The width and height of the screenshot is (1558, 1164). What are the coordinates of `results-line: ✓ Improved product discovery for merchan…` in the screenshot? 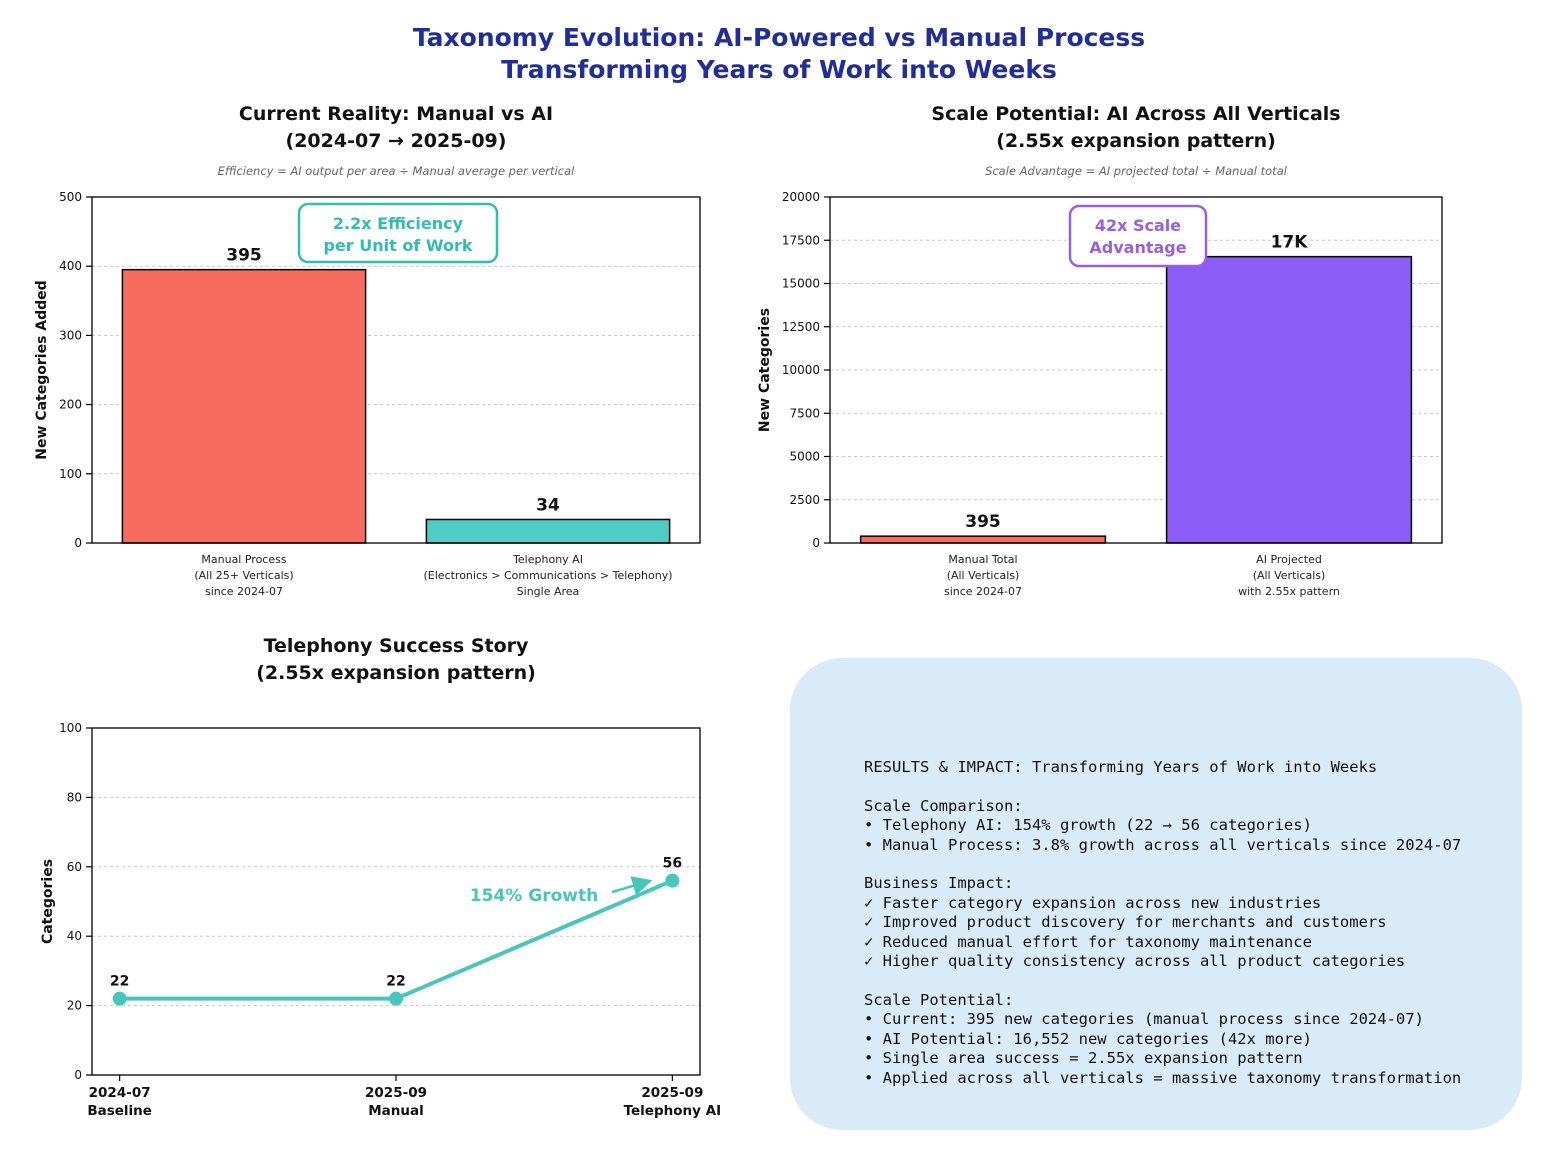 It's located at (1125, 922).